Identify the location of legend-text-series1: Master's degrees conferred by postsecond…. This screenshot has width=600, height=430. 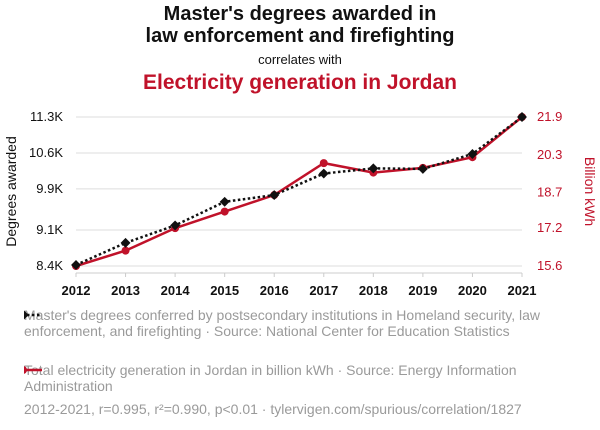
(282, 323).